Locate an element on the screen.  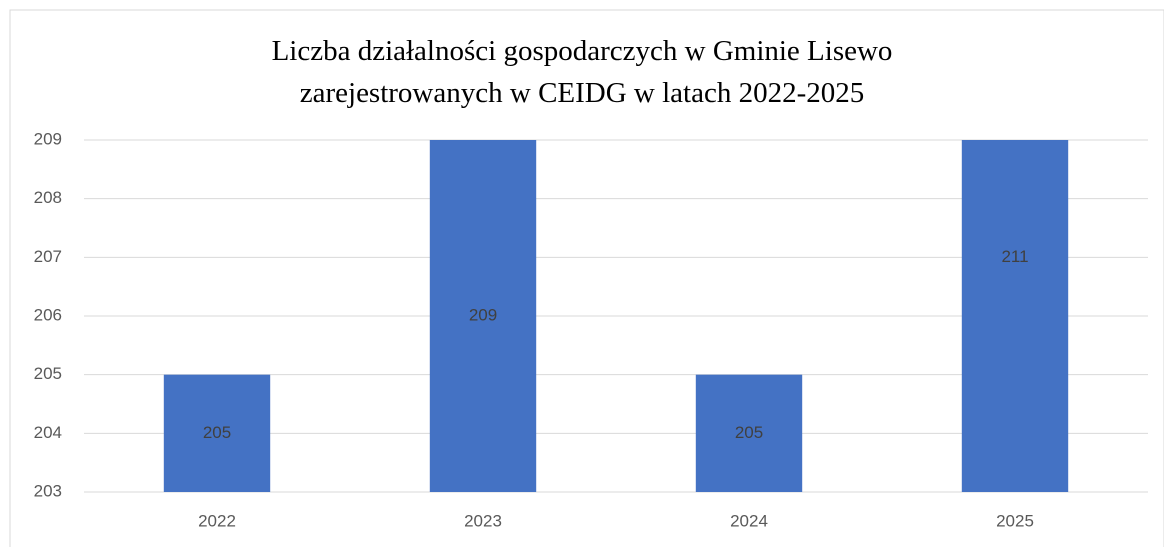
y-tick-label: 207 is located at coordinates (48, 256).